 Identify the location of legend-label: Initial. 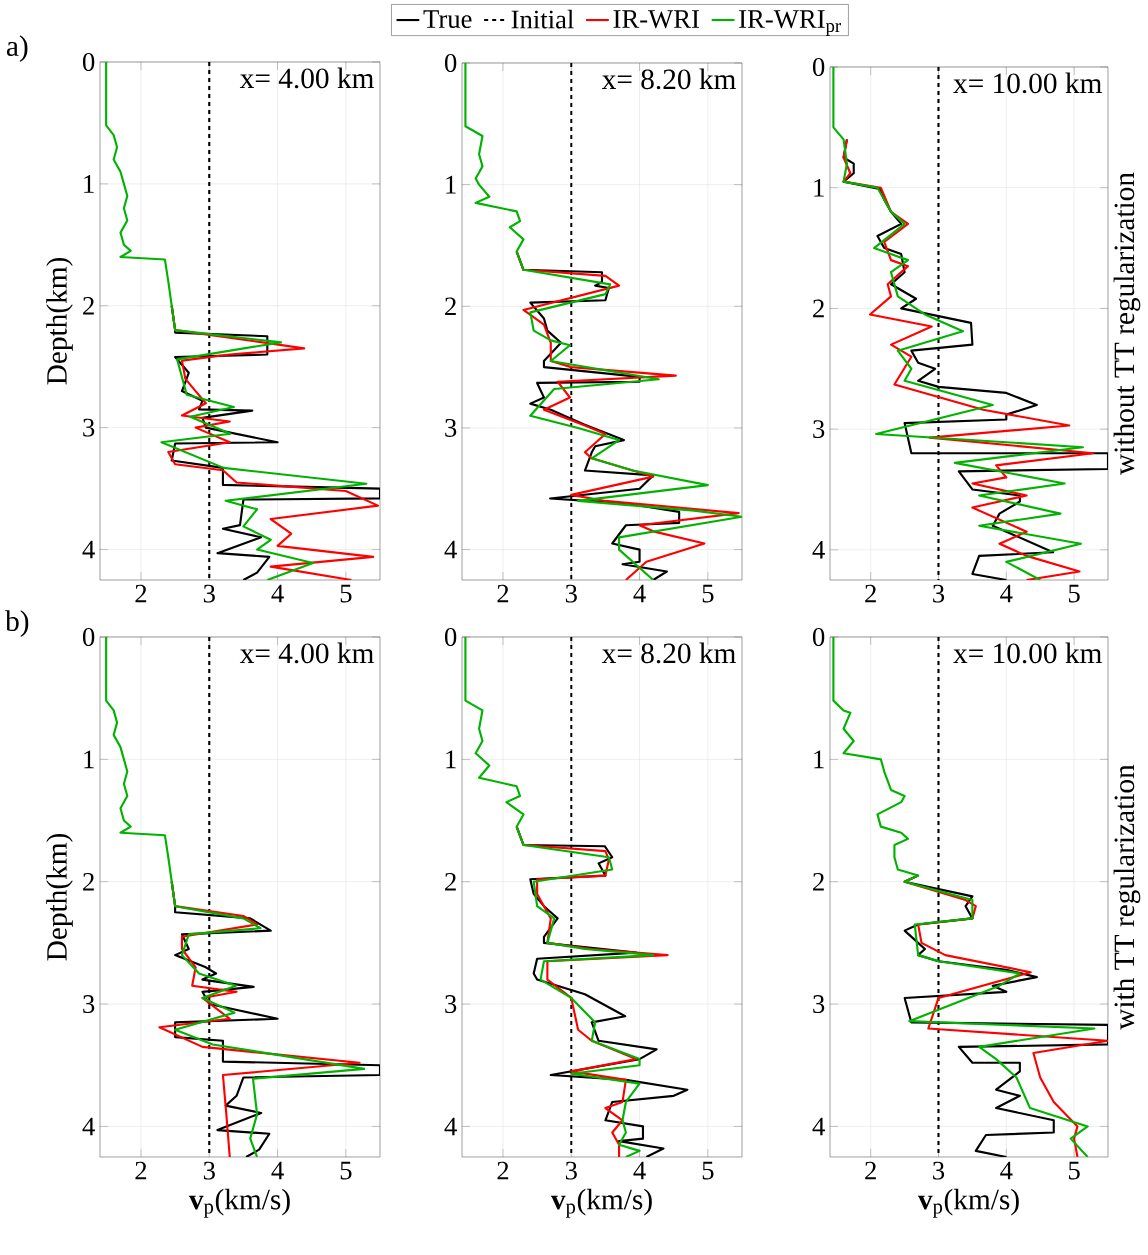
(542, 19).